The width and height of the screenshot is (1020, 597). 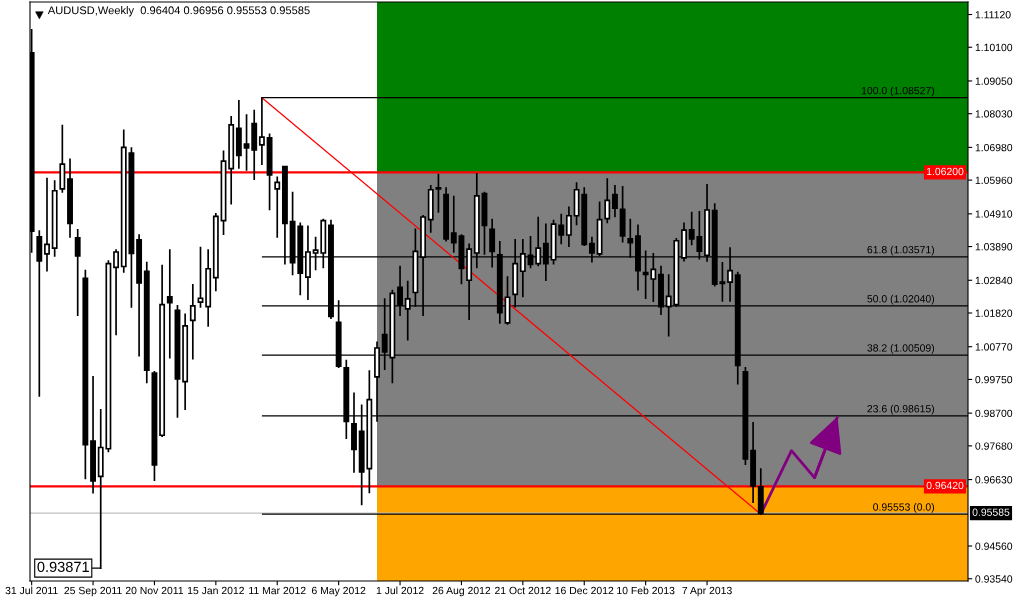 I want to click on x-tick-label: 25 Sep 2011, so click(x=93, y=591).